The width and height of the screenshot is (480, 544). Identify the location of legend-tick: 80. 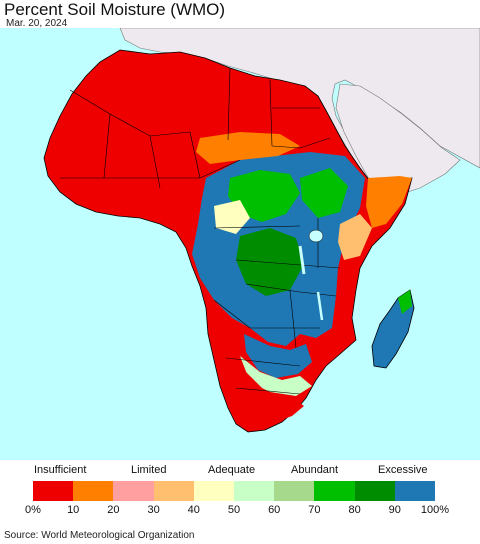
(354, 510).